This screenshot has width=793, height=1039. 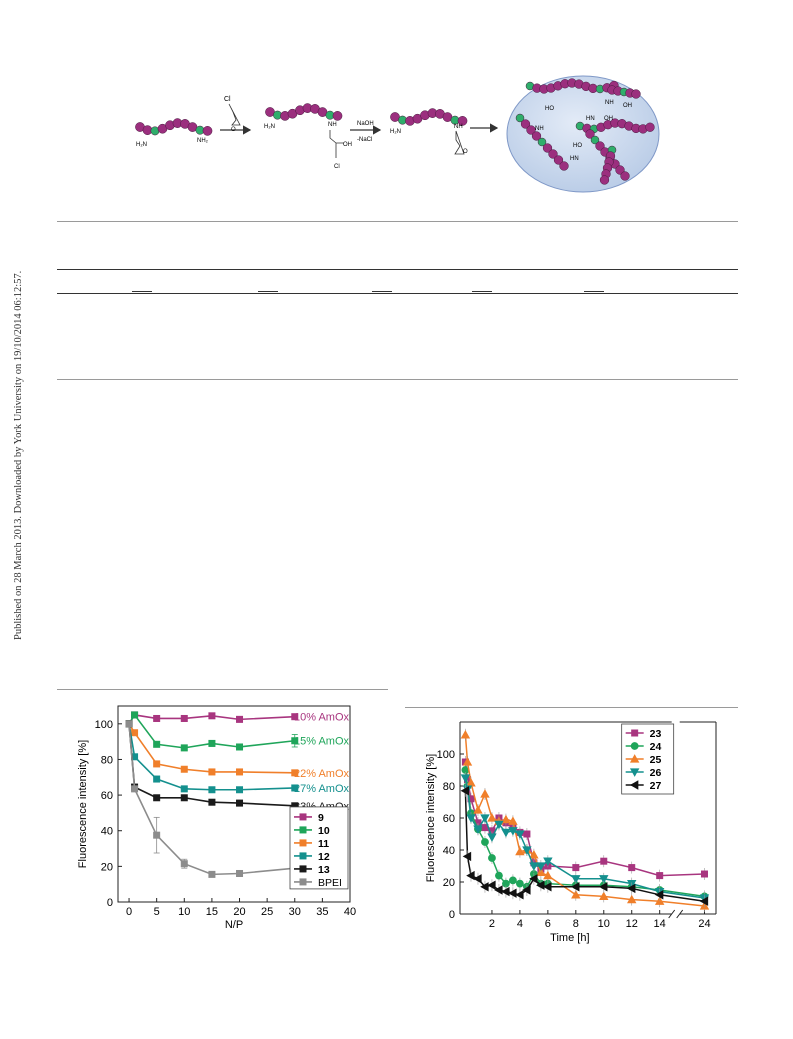 I want to click on amine-node, so click(x=542, y=142).